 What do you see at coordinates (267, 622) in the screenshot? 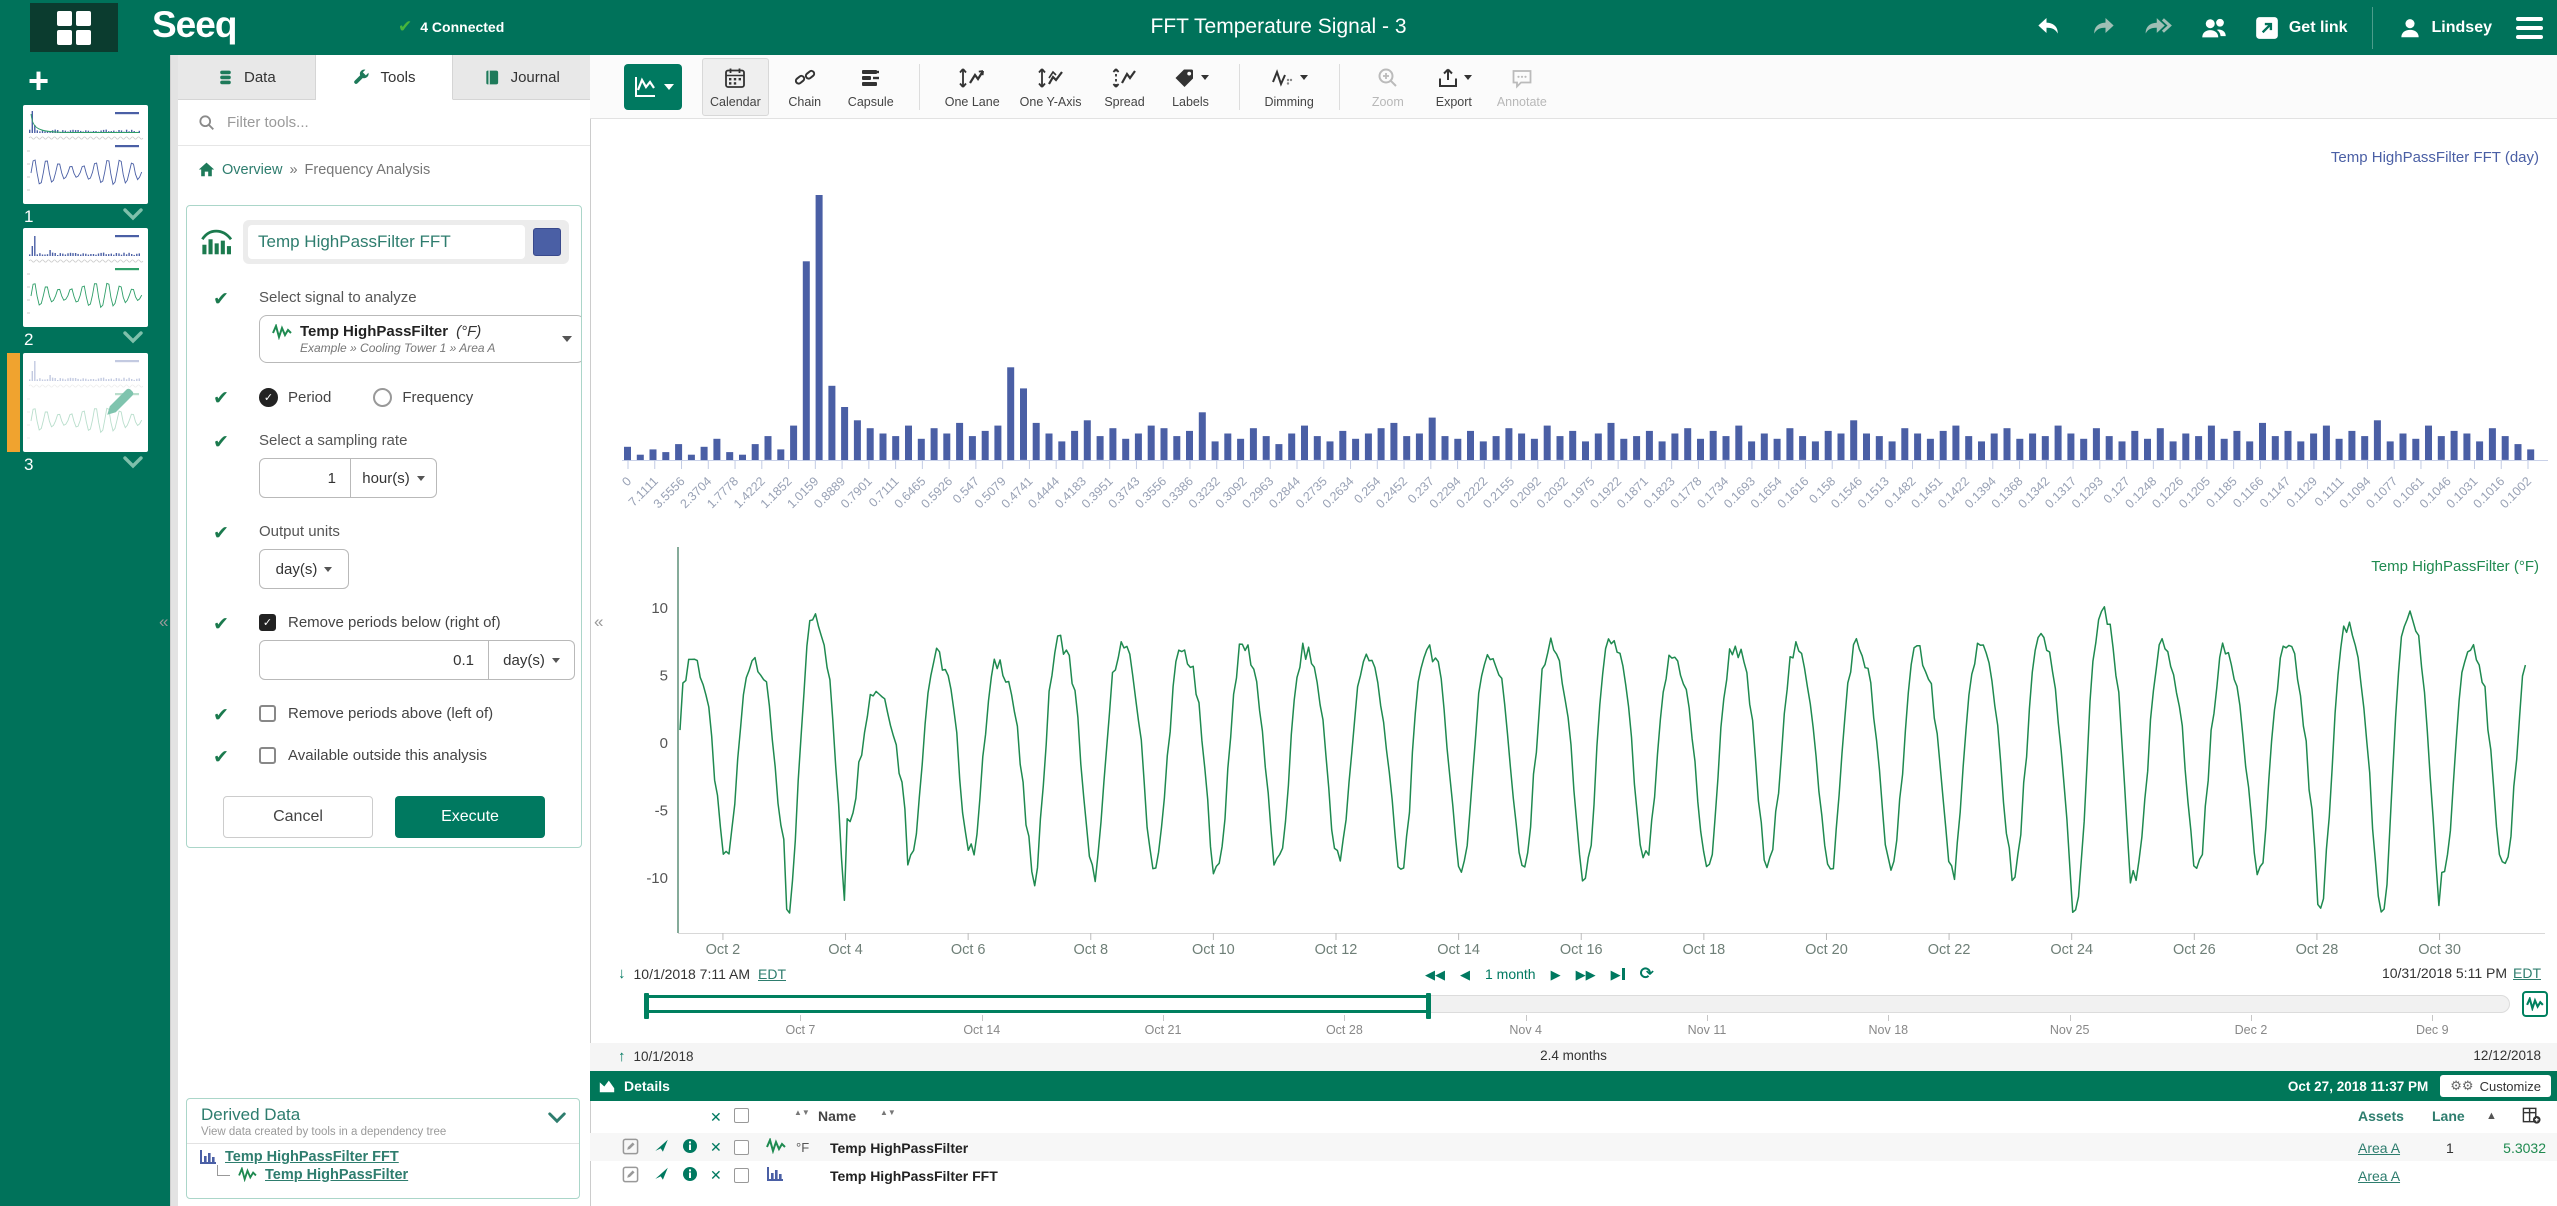
I see `remove-below-checkbox-checked: ✓` at bounding box center [267, 622].